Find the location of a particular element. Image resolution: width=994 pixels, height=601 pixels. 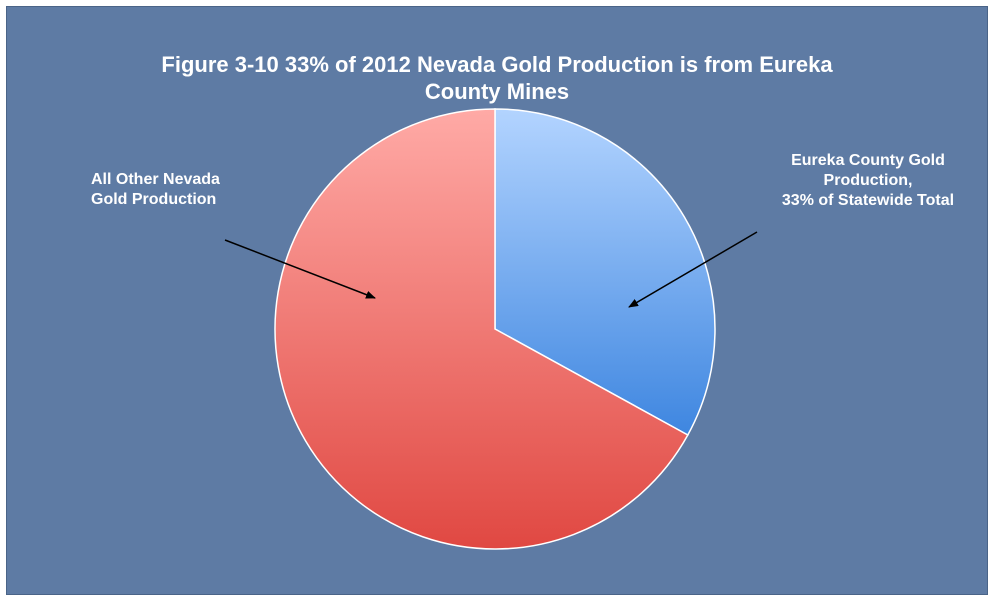

eureka-label-line-2: Production, is located at coordinates (868, 180).